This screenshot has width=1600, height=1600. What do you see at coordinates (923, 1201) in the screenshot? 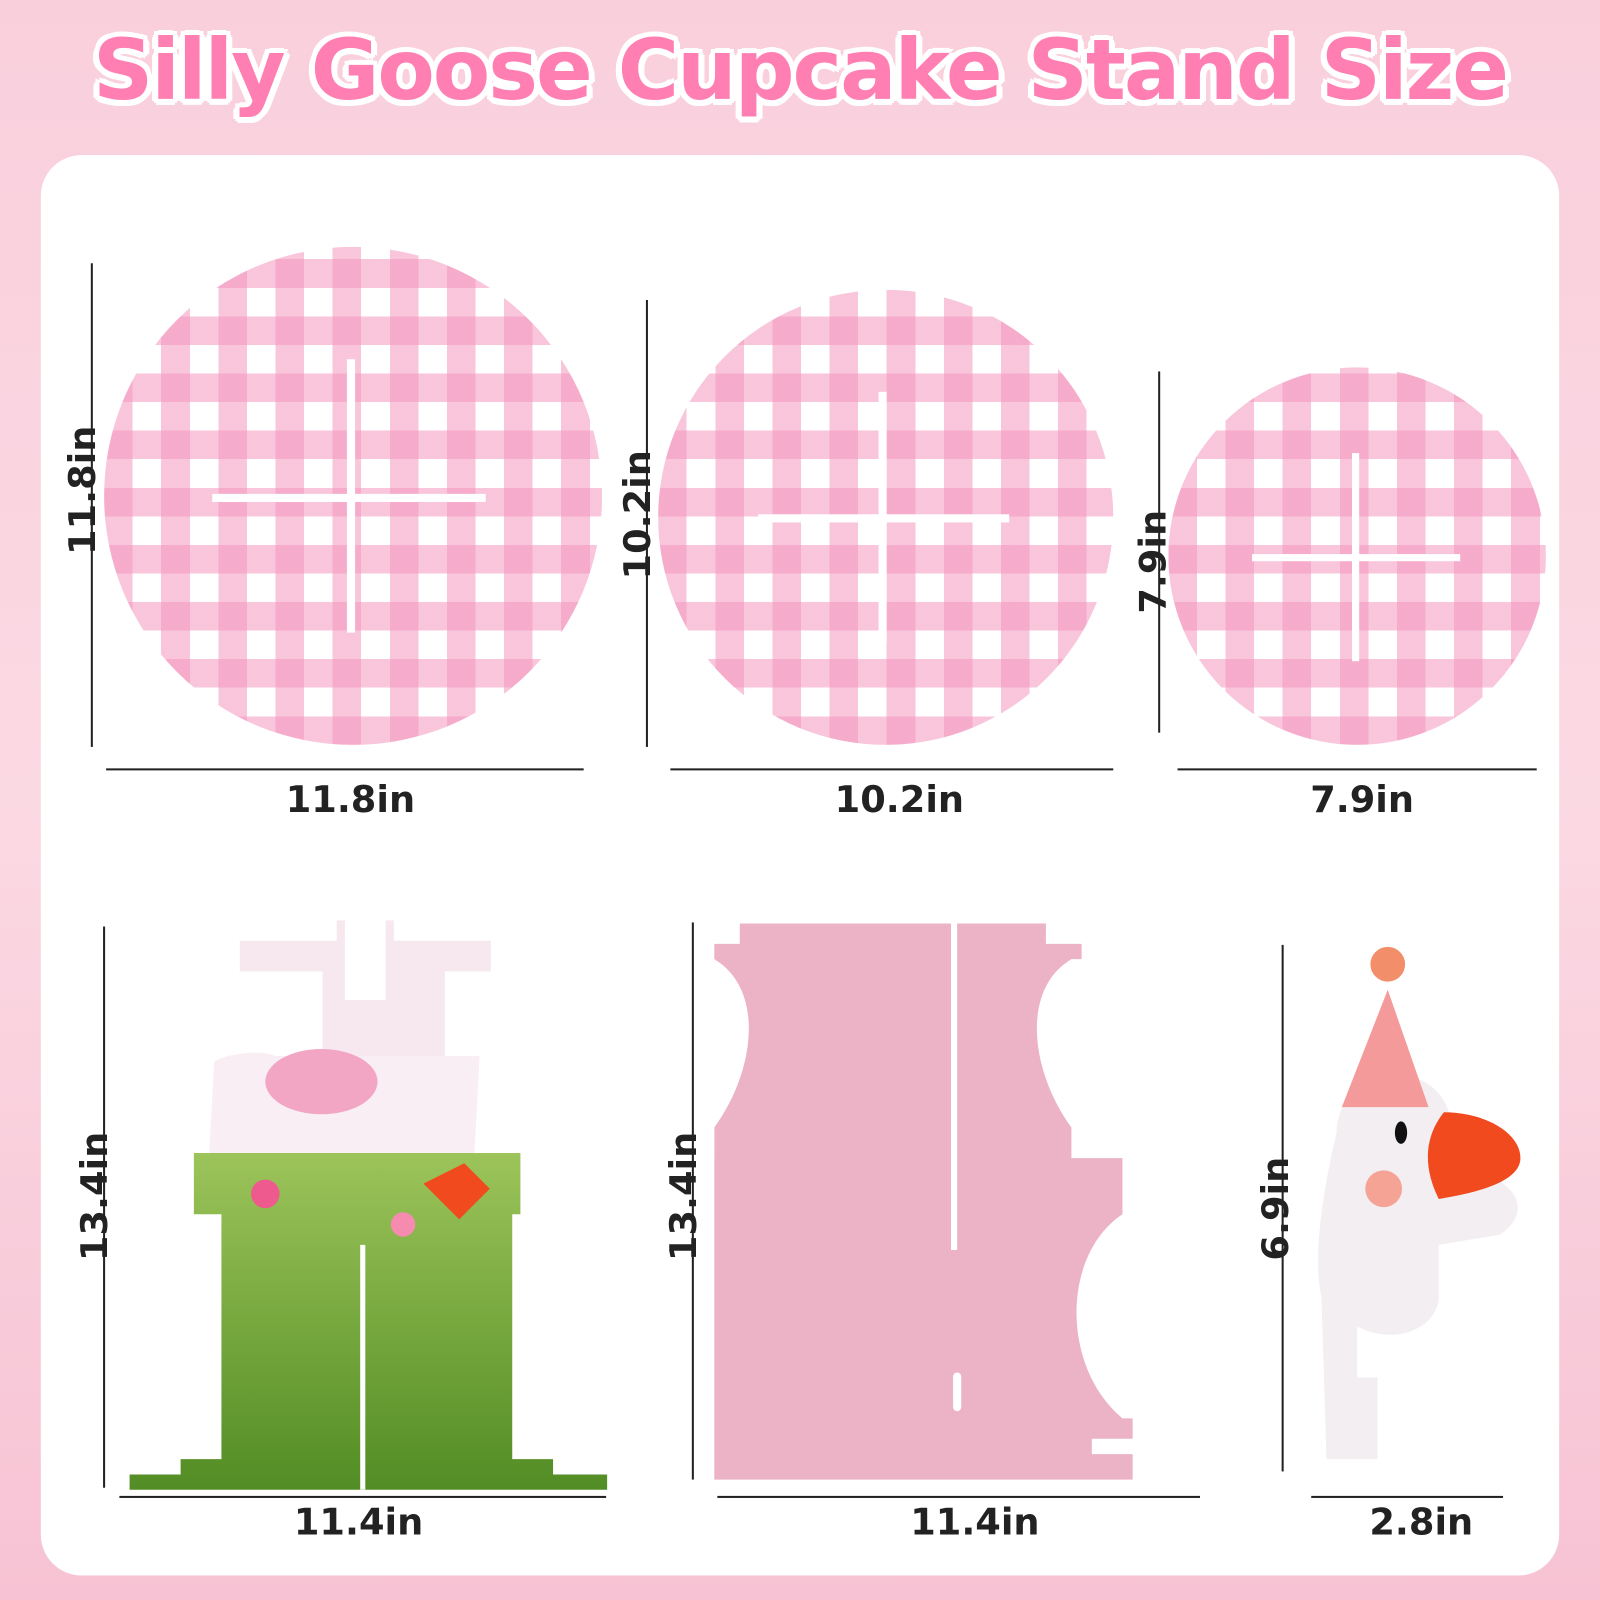
I see `pink-support` at bounding box center [923, 1201].